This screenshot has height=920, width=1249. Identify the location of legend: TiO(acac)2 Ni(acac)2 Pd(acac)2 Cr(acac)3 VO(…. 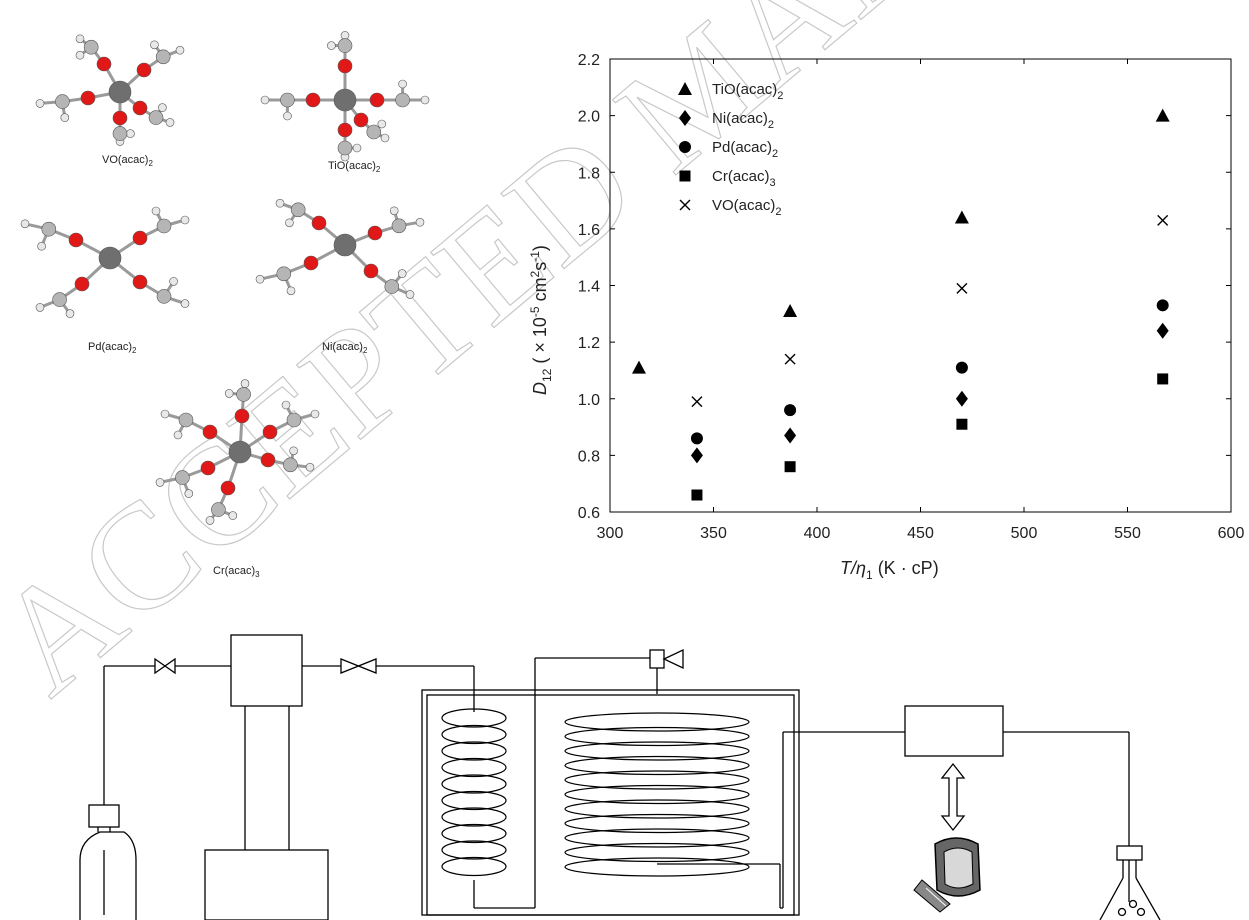
(730, 149).